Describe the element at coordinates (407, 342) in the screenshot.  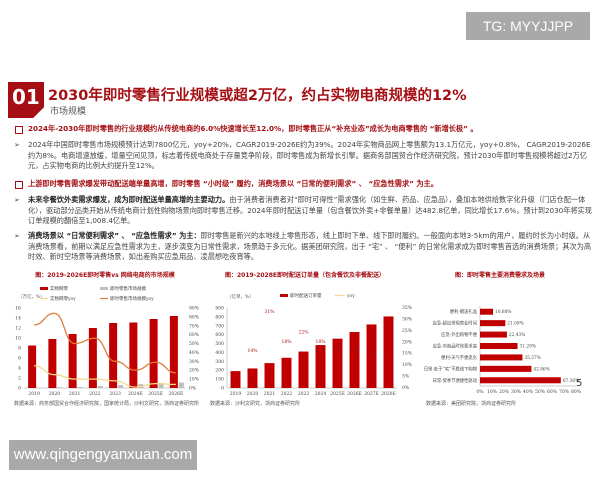
I see `ghost-tick: 20%` at that location.